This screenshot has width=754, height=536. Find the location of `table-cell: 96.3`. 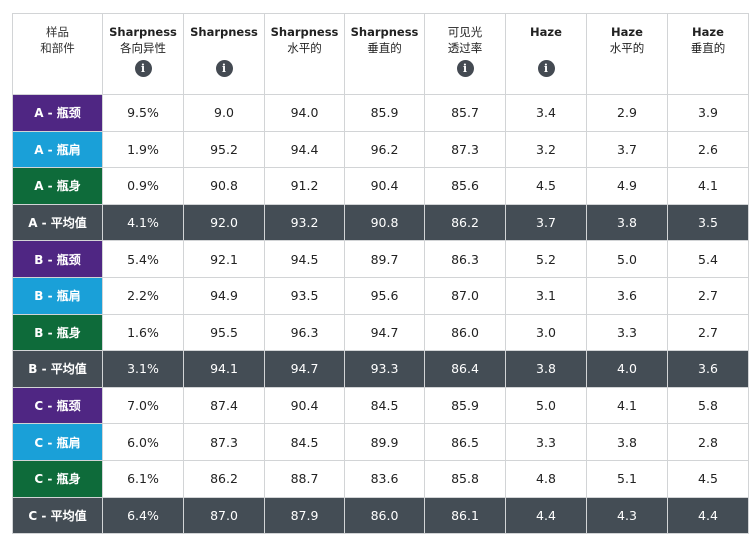

table-cell: 96.3 is located at coordinates (304, 332).